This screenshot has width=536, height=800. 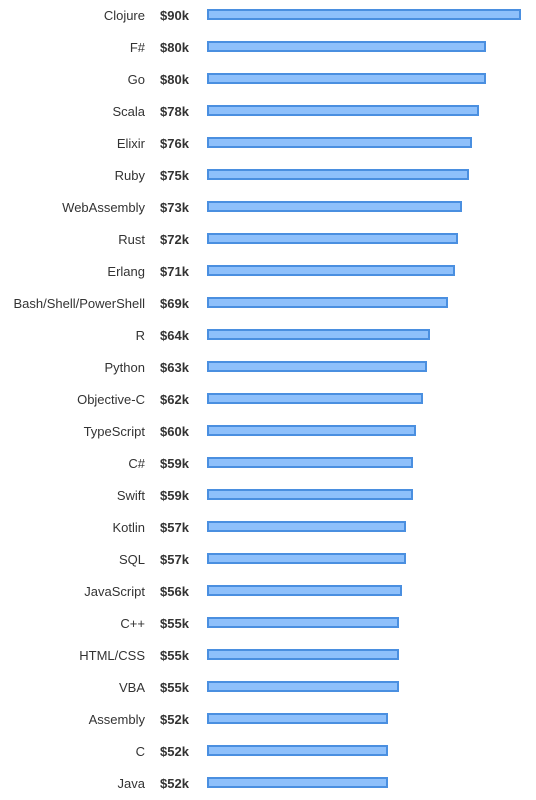 I want to click on bar-row: Objective-C $62k, so click(x=268, y=400).